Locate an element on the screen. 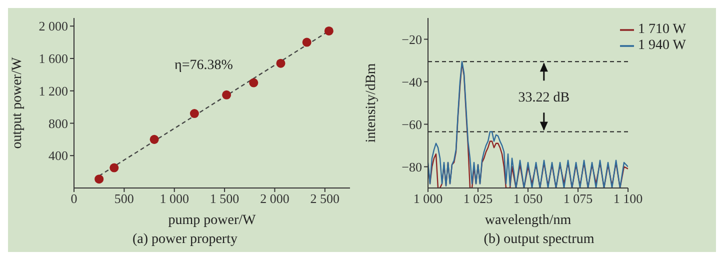  y-axis-title: output power/W is located at coordinates (17, 102).